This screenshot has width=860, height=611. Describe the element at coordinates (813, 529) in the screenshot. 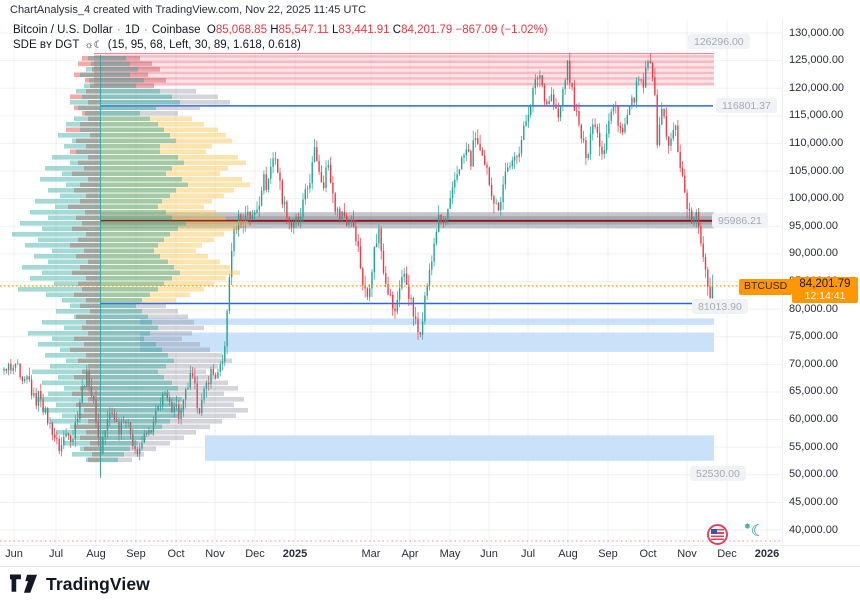

I see `price-scale-label: 40,000.00` at that location.